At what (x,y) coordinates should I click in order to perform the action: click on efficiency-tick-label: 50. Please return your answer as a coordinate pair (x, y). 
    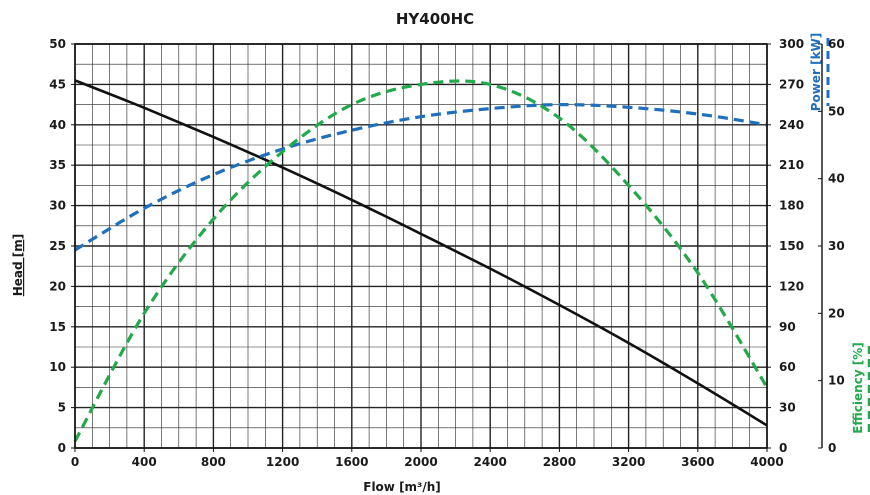
    Looking at the image, I should click on (836, 111).